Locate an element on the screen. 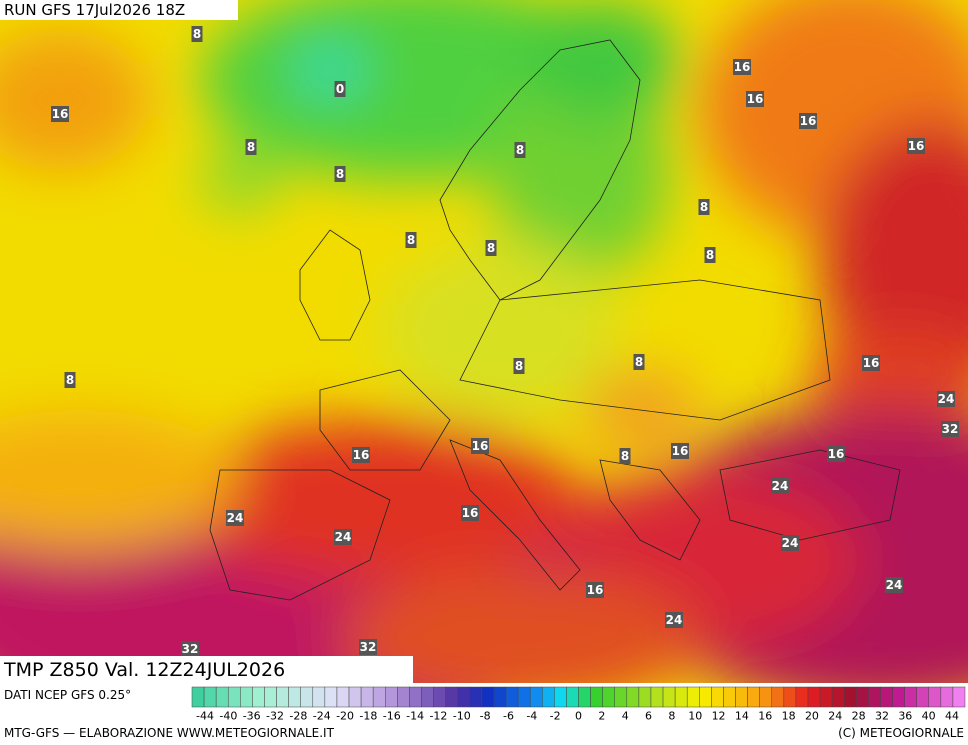  legend-label: -2 is located at coordinates (555, 716).